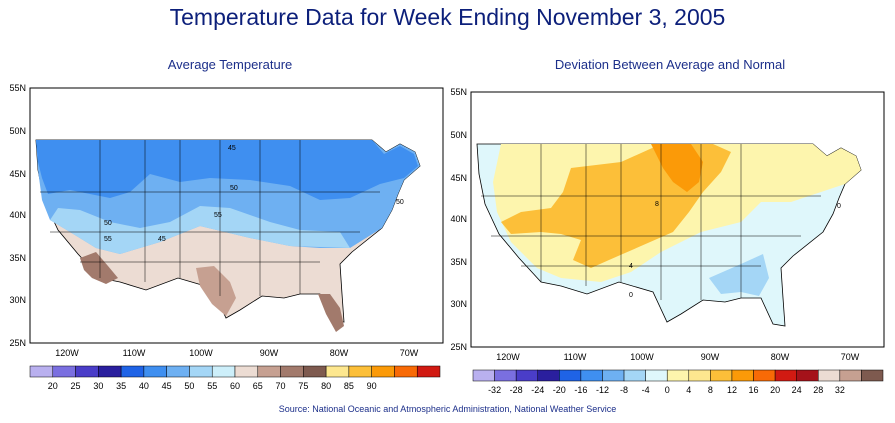 The image size is (895, 423). What do you see at coordinates (17, 300) in the screenshot?
I see `lat-label: 30N` at bounding box center [17, 300].